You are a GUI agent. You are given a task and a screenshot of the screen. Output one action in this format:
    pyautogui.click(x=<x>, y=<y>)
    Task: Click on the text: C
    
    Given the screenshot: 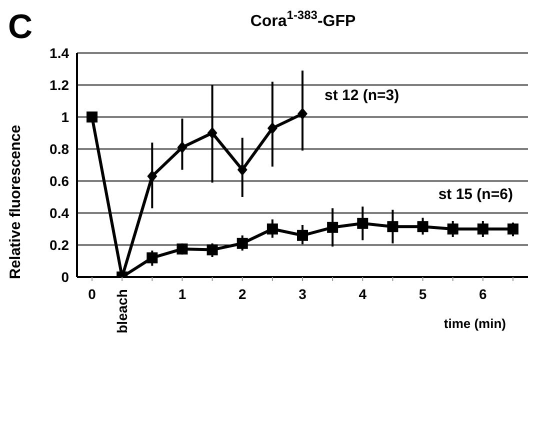 What is the action you would take?
    pyautogui.click(x=20, y=27)
    